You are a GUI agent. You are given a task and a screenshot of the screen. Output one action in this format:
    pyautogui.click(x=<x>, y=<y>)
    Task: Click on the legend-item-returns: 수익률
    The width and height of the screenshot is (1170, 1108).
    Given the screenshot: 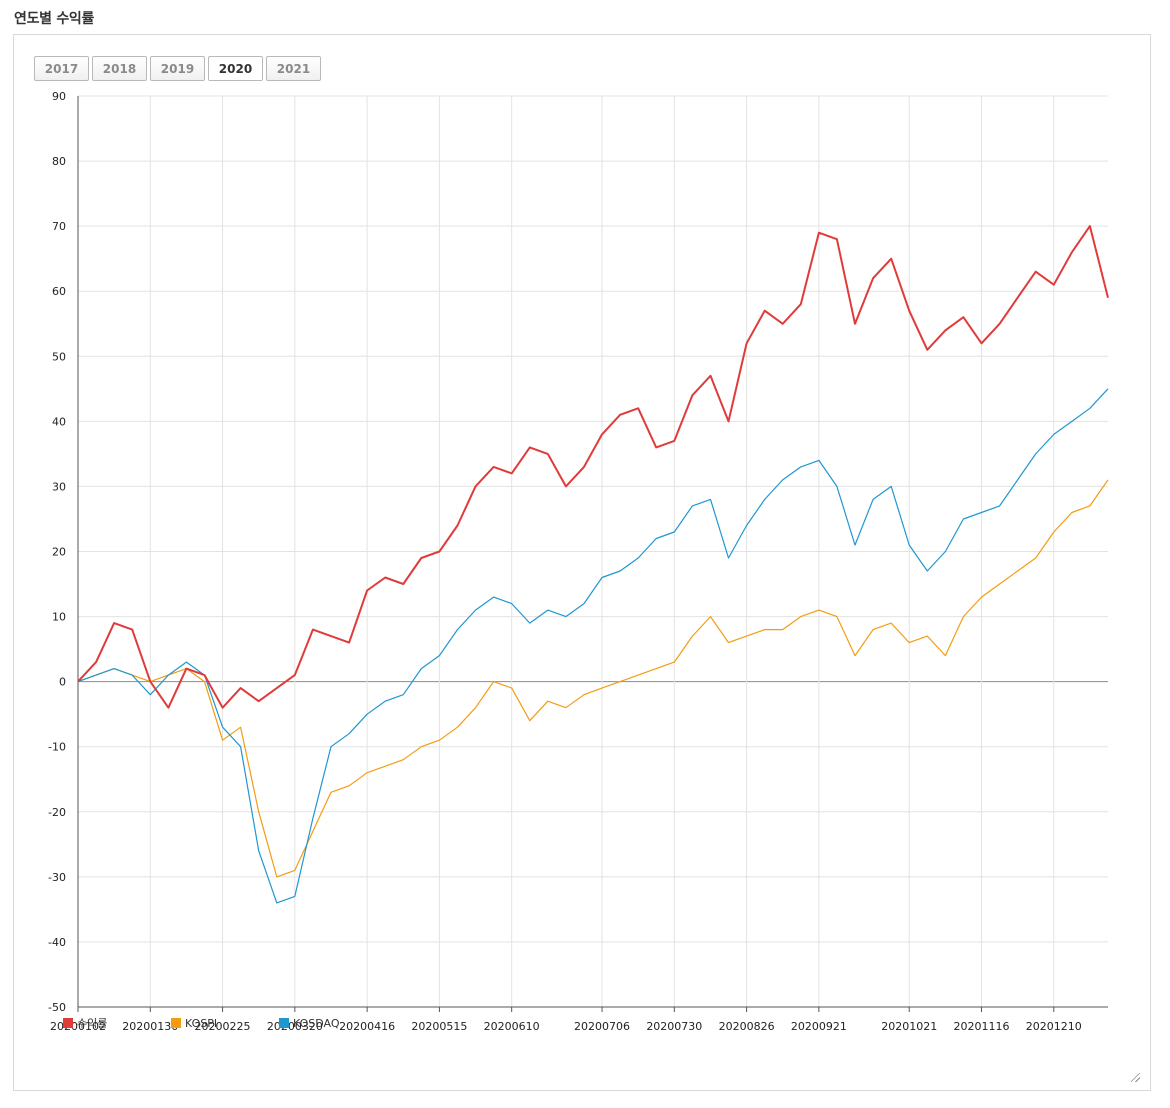 What is the action you would take?
    pyautogui.click(x=117, y=1023)
    